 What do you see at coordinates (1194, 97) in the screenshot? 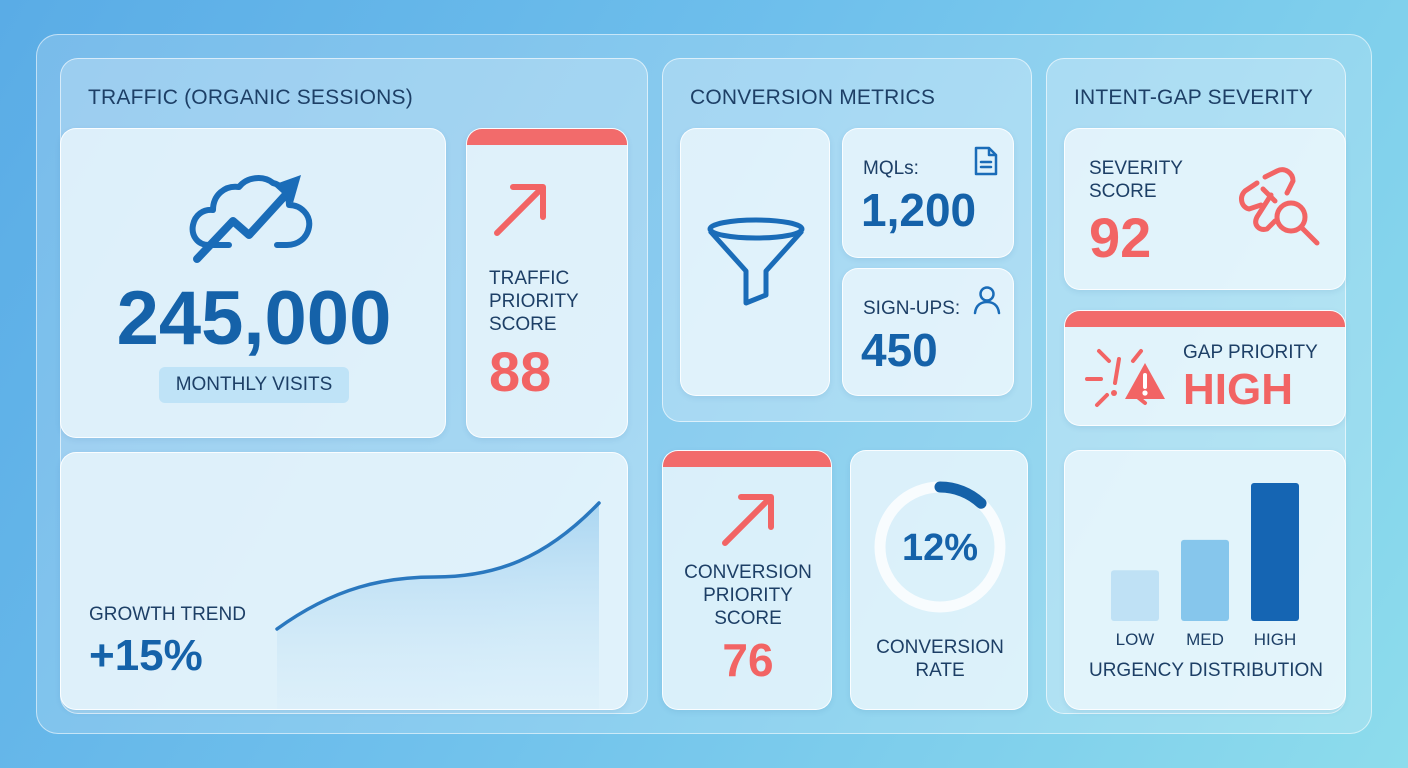
I see `intent-gap-section-title: INTENT-GAP SEVERITY` at bounding box center [1194, 97].